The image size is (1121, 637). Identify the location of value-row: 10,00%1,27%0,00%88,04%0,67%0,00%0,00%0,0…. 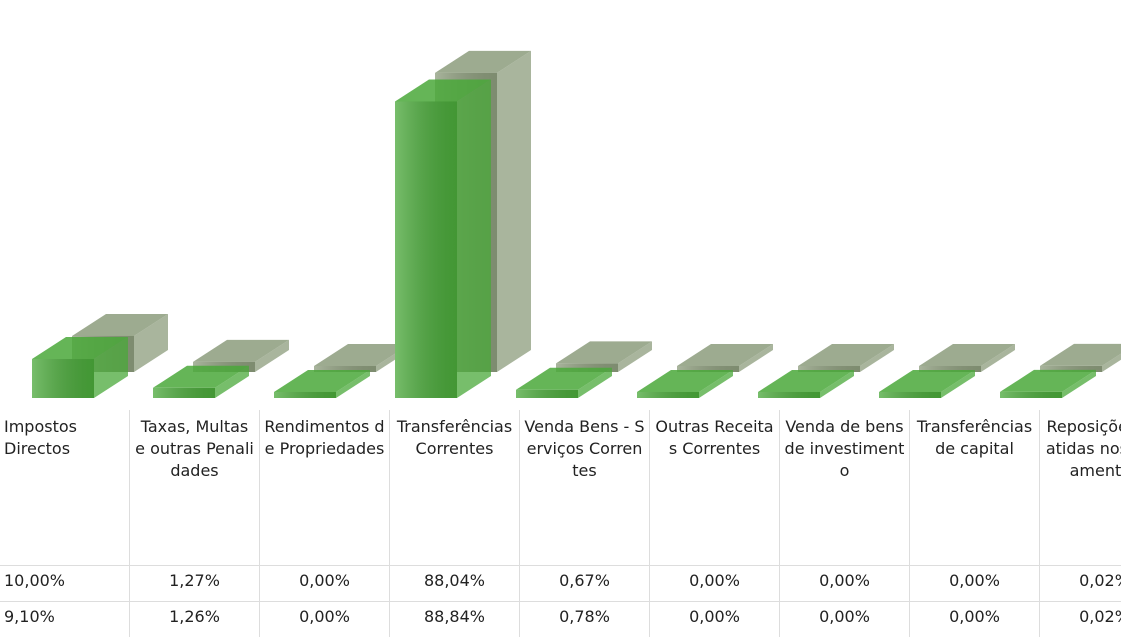
(560, 584).